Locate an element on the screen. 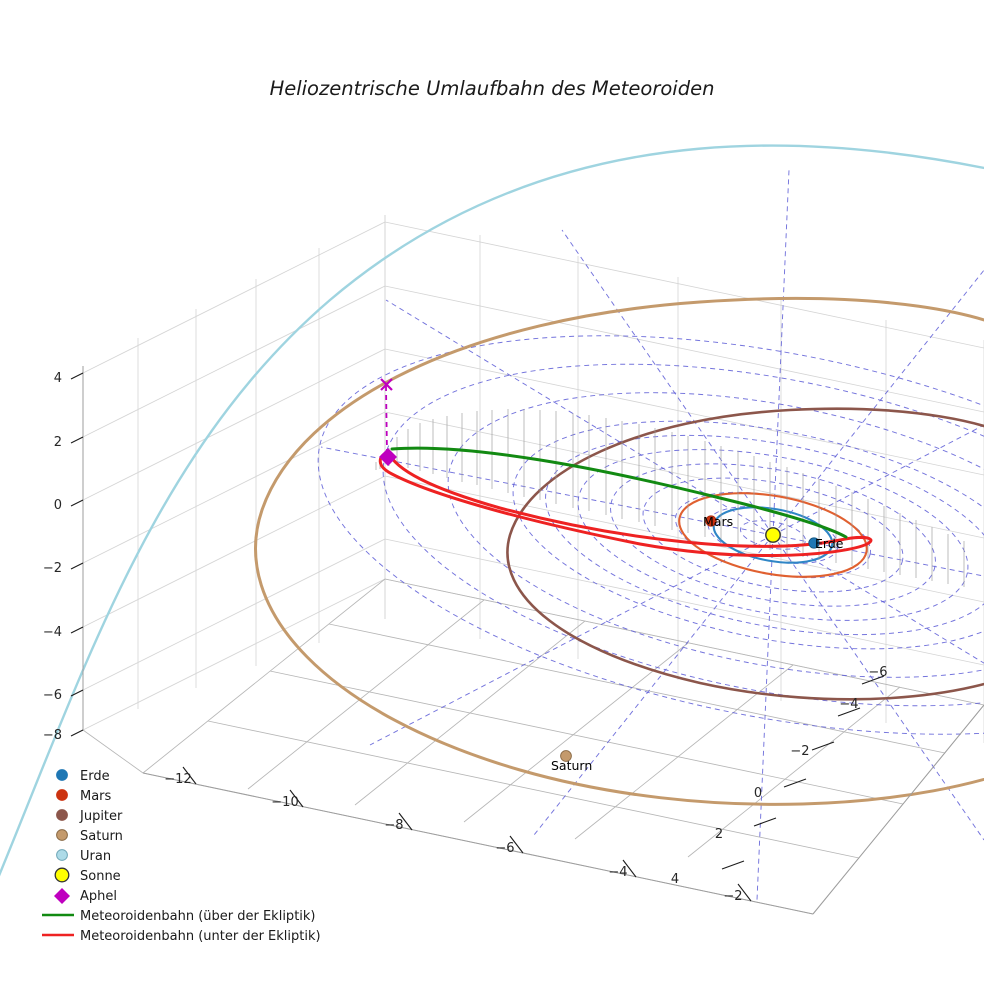 The image size is (984, 984). axis-y: −6 −4 −2 0 2 4 is located at coordinates (827, 790).